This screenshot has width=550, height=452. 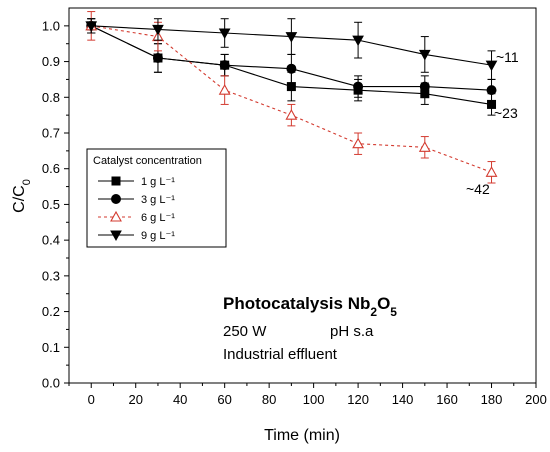 I want to click on y-tick-label: 0.8, so click(x=51, y=97).